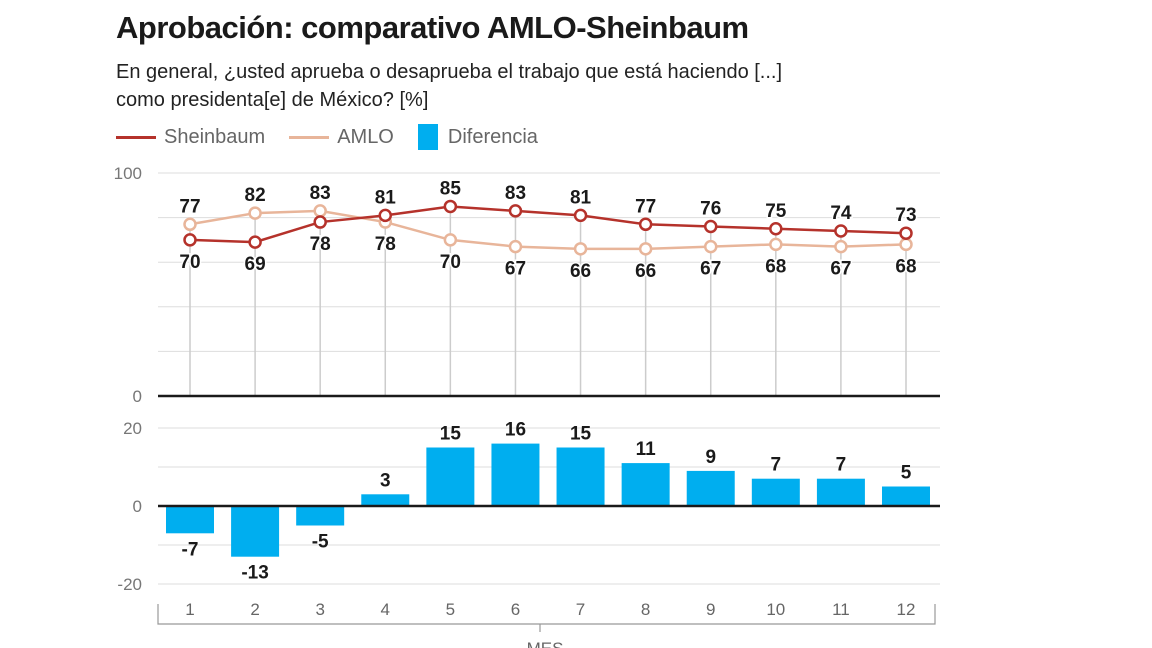 The height and width of the screenshot is (648, 1152). Describe the element at coordinates (189, 262) in the screenshot. I see `data-label-sheinbaum: 70` at that location.